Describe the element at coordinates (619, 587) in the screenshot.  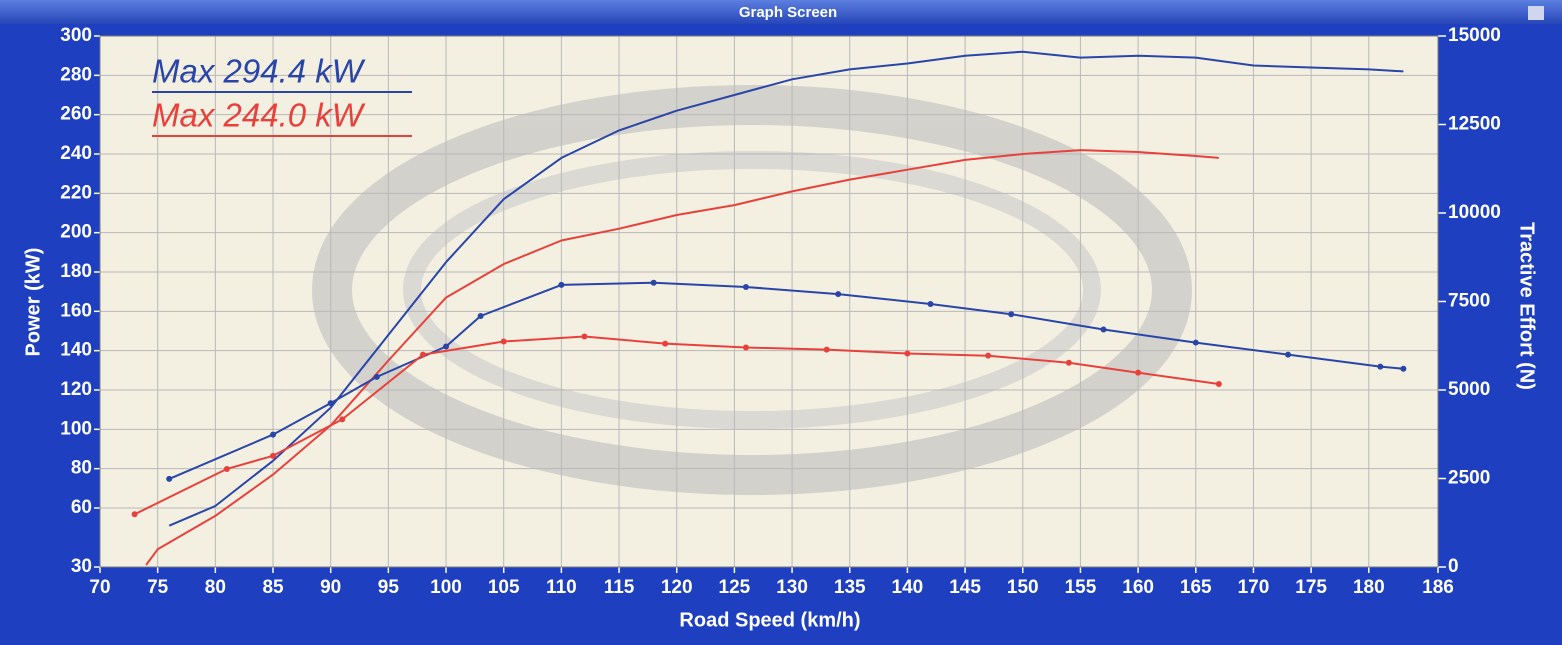
I see `x-tick-label: 115` at that location.